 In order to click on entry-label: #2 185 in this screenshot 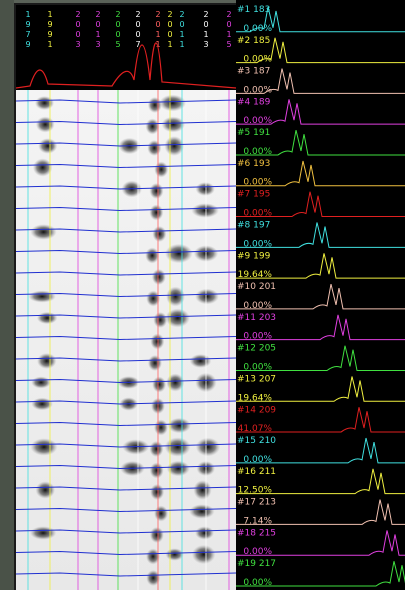, I will do `click(253, 41)`.